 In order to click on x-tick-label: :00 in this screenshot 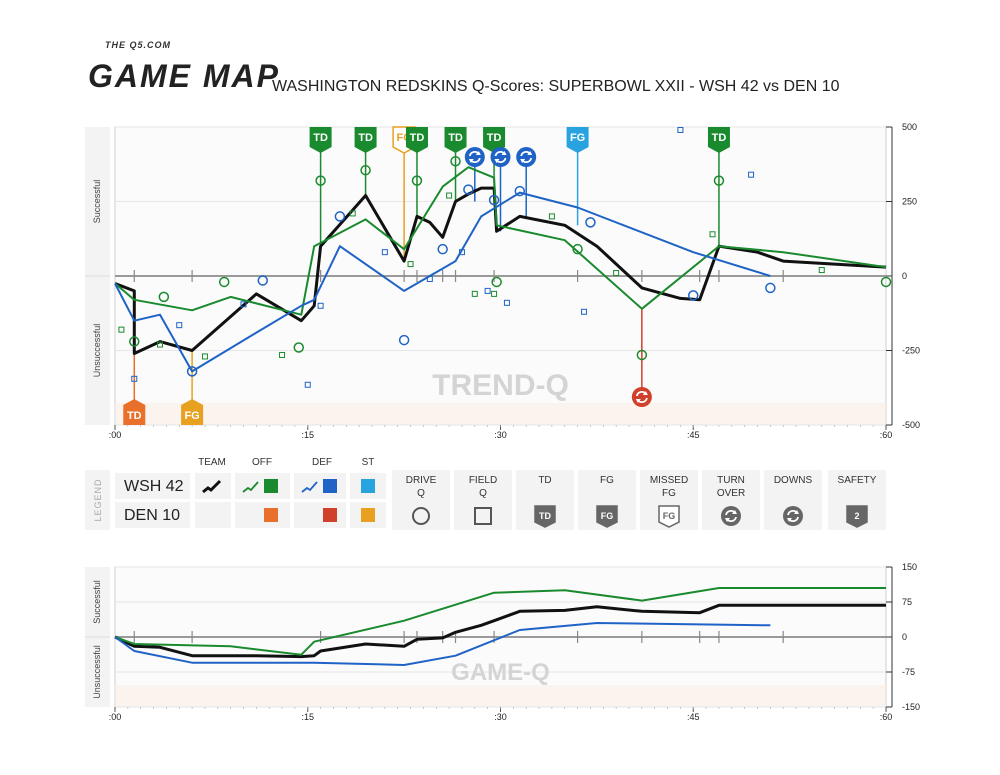, I will do `click(115, 435)`.